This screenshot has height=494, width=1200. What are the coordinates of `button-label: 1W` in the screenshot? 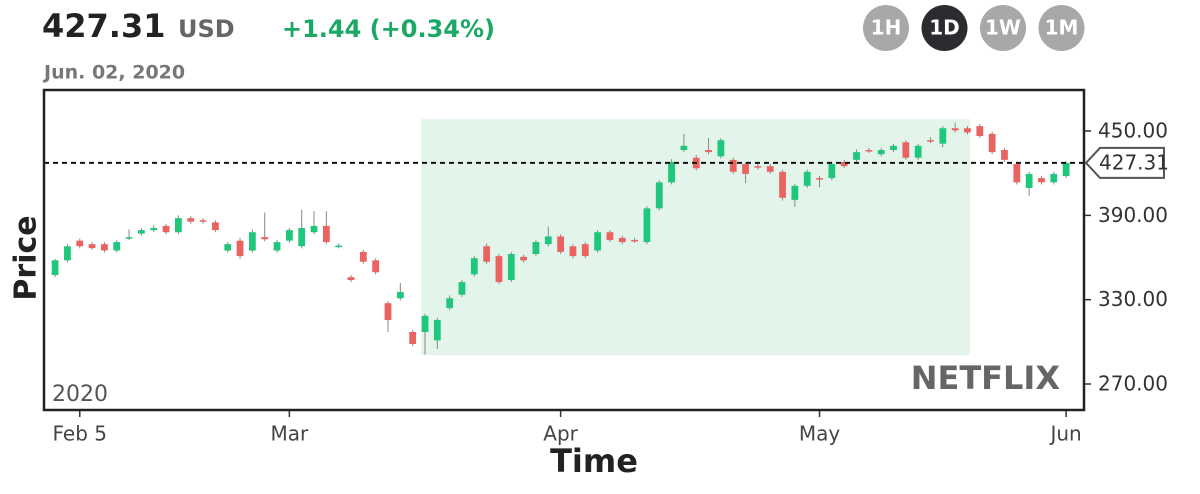 It's located at (1003, 28).